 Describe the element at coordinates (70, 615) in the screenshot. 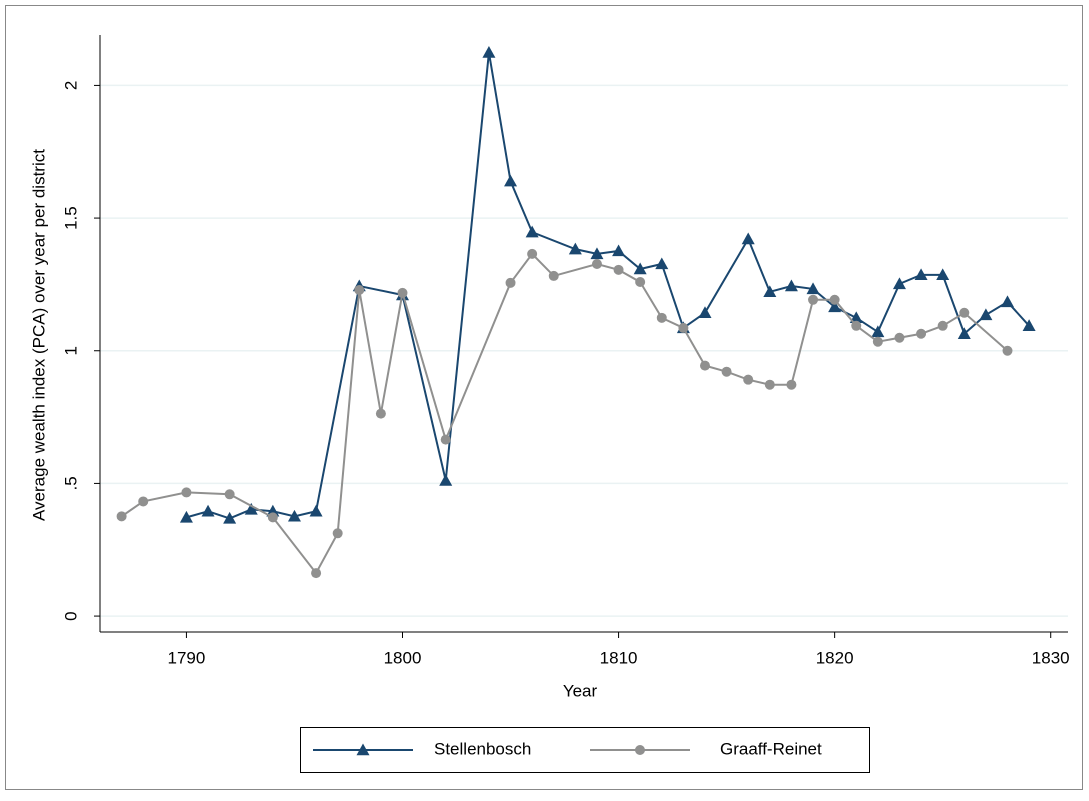

I see `y-tick-label: 0` at that location.